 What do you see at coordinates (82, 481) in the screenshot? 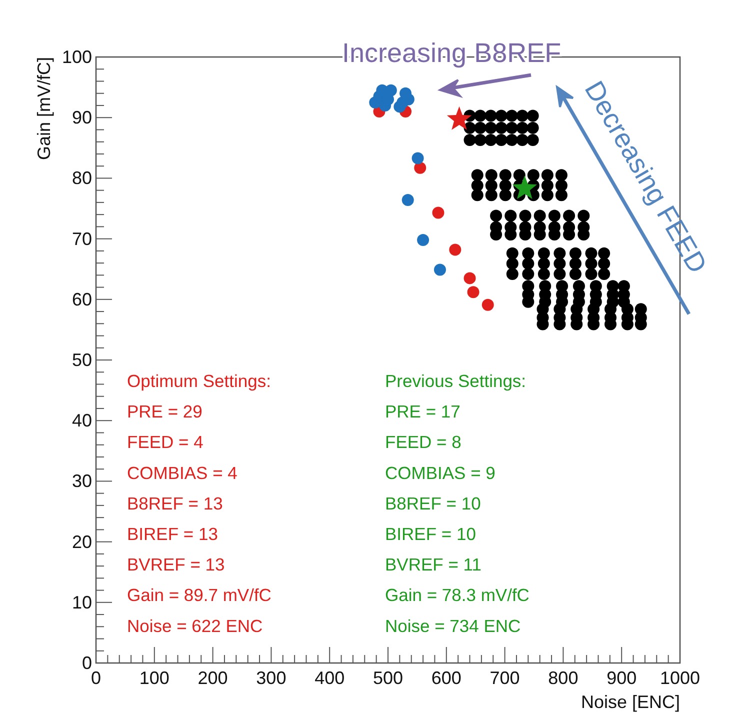
I see `y-tick-label: 30` at bounding box center [82, 481].